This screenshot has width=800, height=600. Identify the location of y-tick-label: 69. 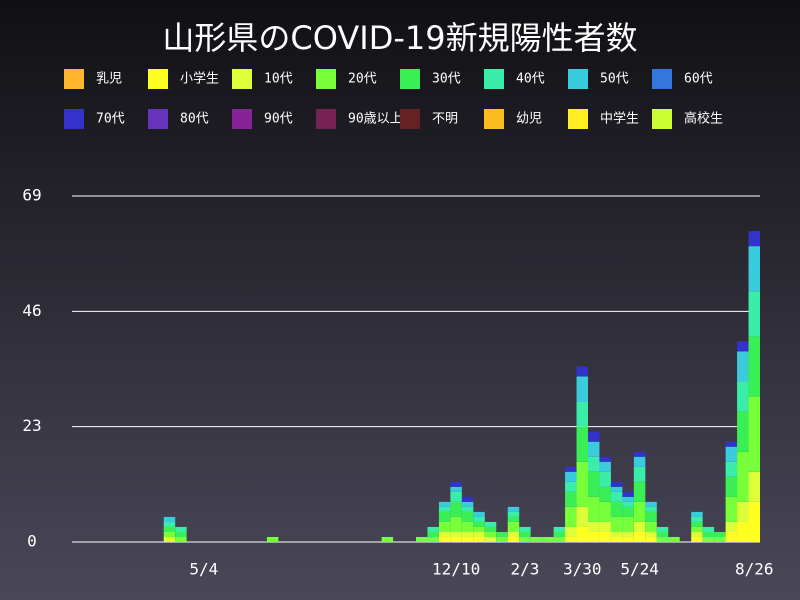
(31, 195).